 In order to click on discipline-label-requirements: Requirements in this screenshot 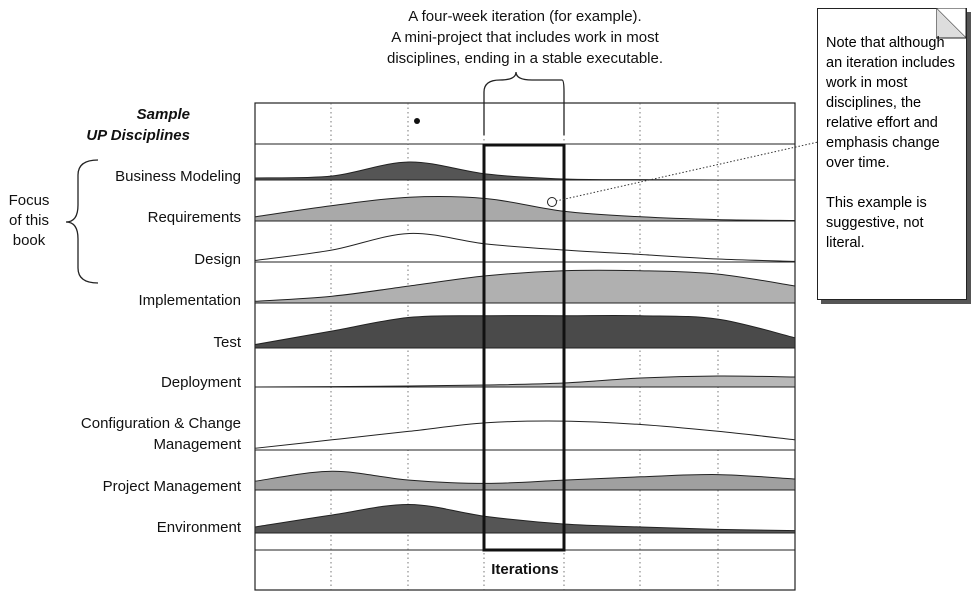, I will do `click(194, 217)`.